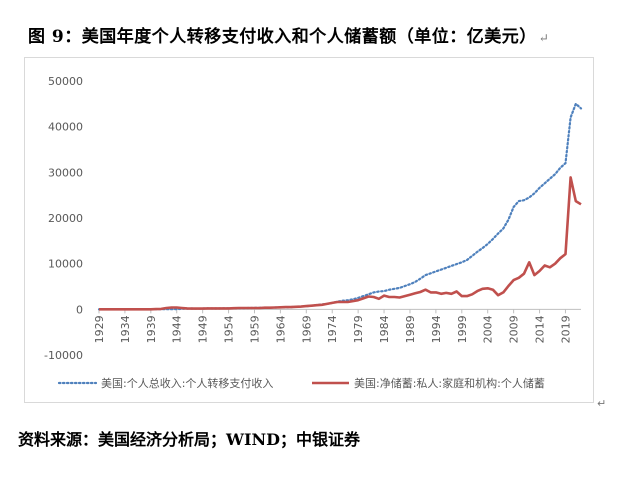 The width and height of the screenshot is (626, 482). I want to click on legend-label-personal-saving: 美国:净储蓄:私人:家庭和机构:个人储蓄, so click(449, 383).